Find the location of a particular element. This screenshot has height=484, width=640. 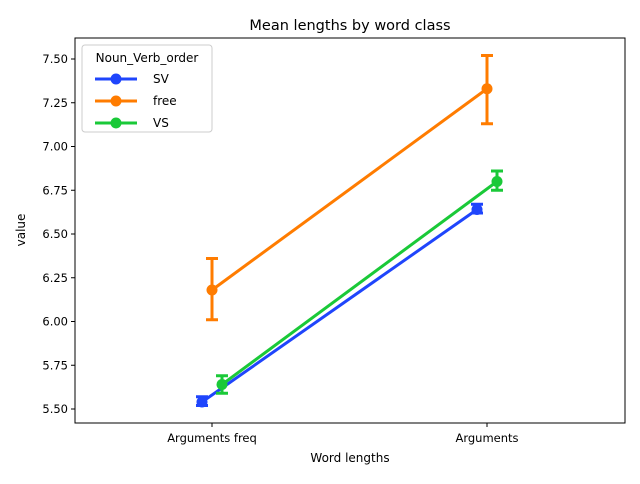

y-tick-label: 5.75 is located at coordinates (55, 365).